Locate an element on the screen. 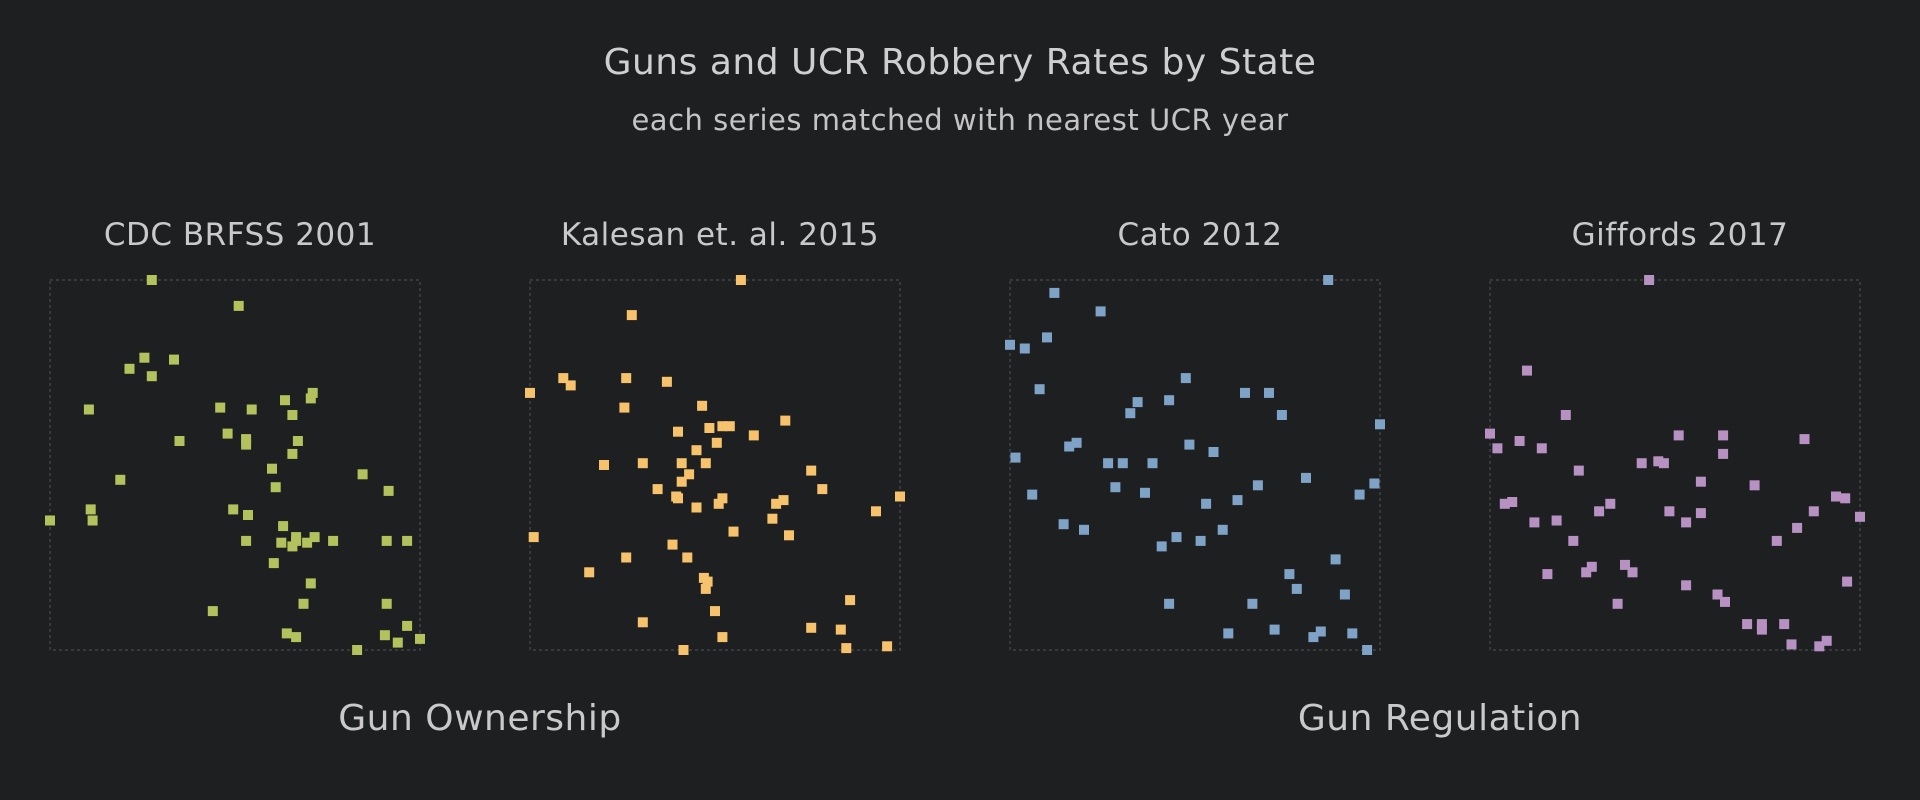 The width and height of the screenshot is (1920, 800). scatter-plot-kalesan is located at coordinates (715, 465).